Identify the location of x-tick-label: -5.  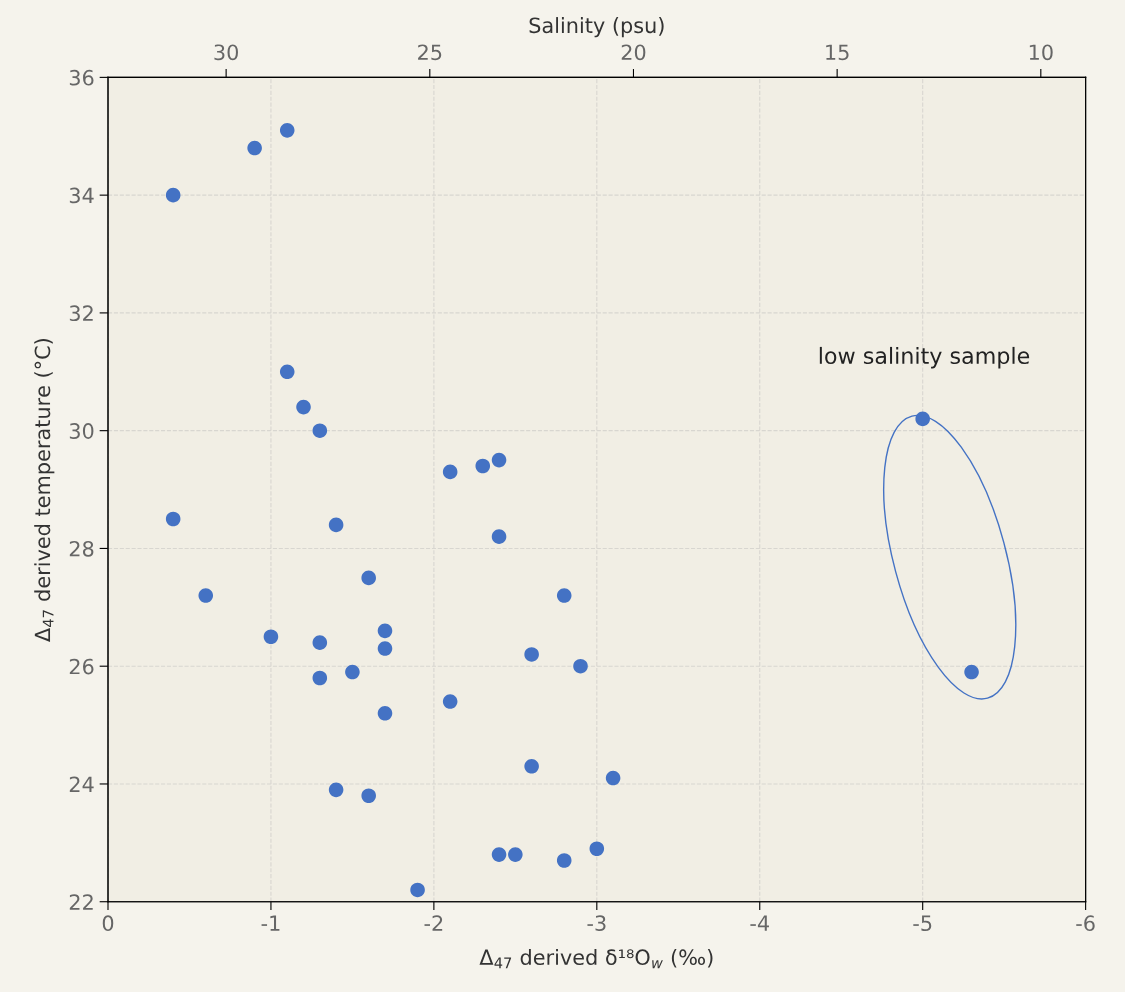
(922, 923).